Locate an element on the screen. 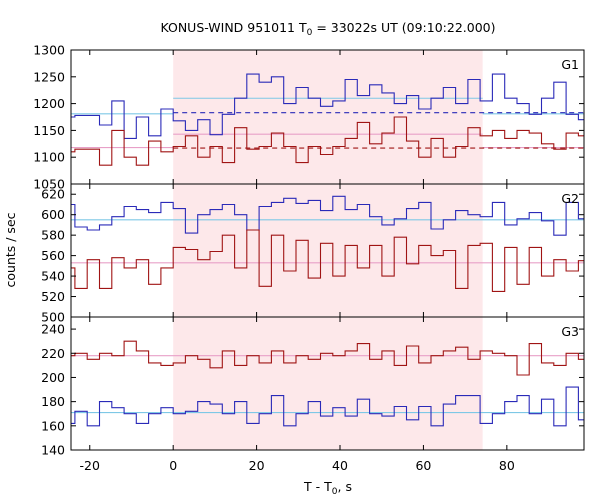 Image resolution: width=600 pixels, height=500 pixels. y-tick-label: 600 is located at coordinates (53, 214).